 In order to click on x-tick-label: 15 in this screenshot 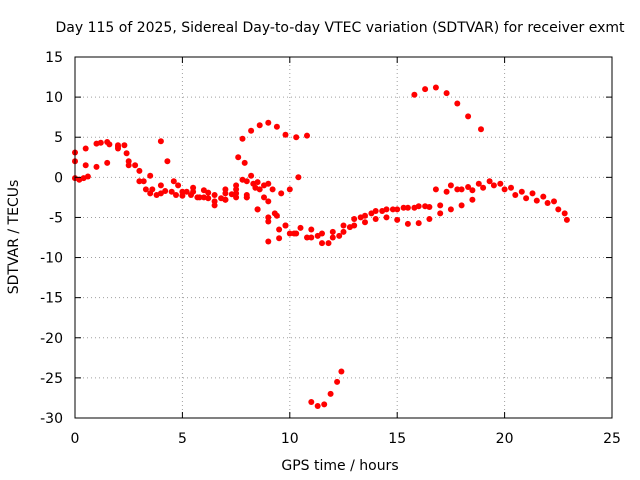, I will do `click(397, 439)`.